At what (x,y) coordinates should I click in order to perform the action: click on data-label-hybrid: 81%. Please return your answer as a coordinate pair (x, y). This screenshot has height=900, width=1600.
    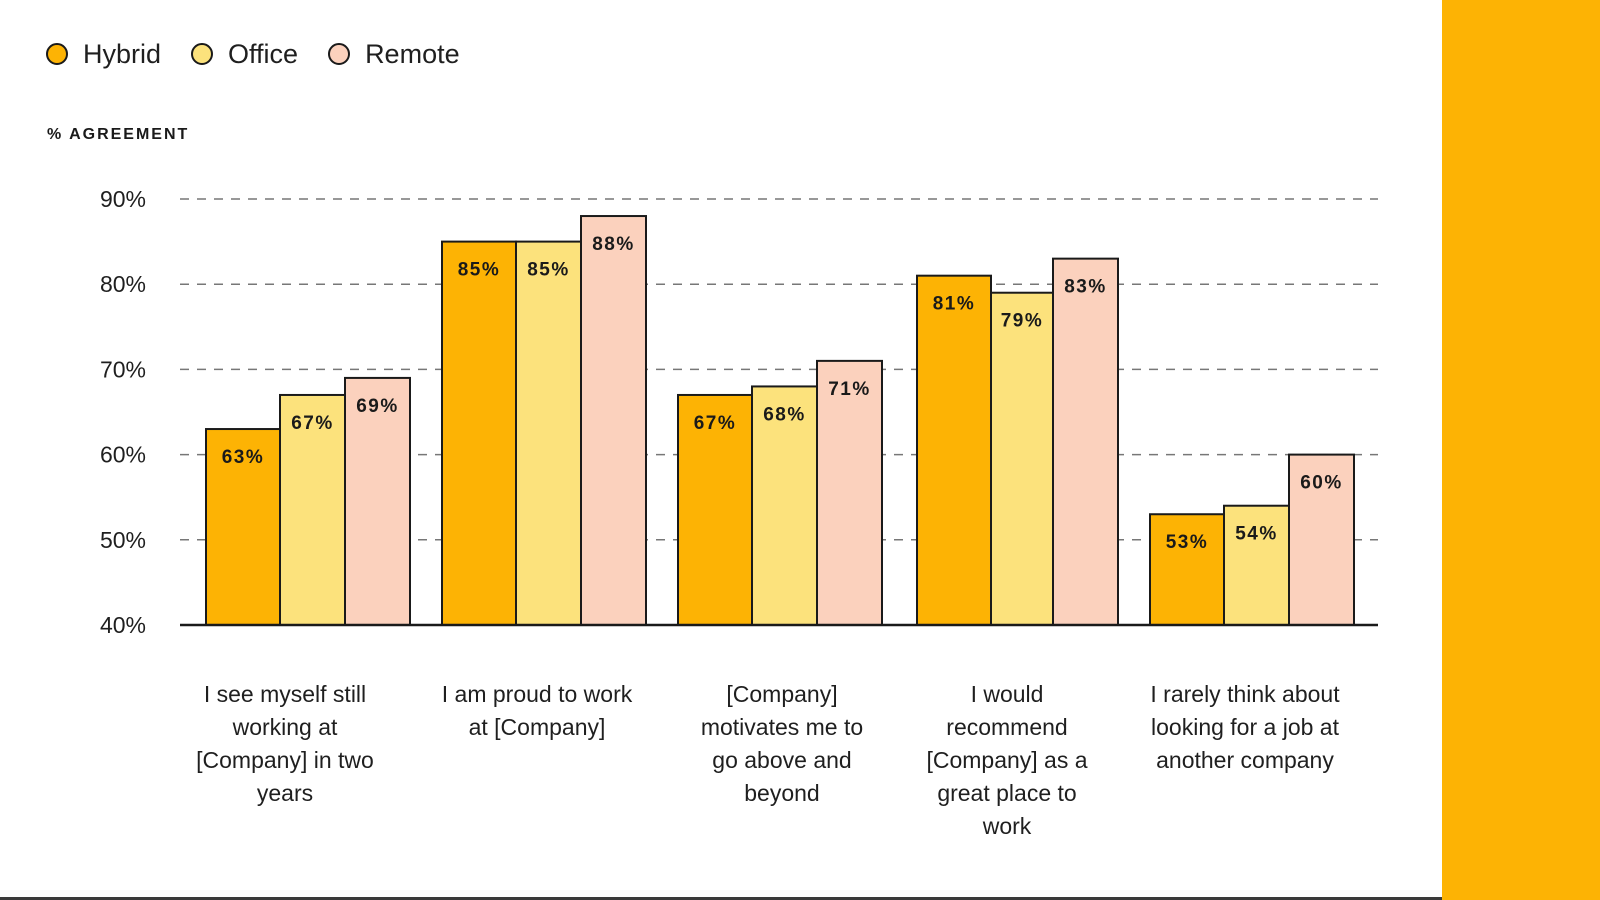
    Looking at the image, I should click on (954, 304).